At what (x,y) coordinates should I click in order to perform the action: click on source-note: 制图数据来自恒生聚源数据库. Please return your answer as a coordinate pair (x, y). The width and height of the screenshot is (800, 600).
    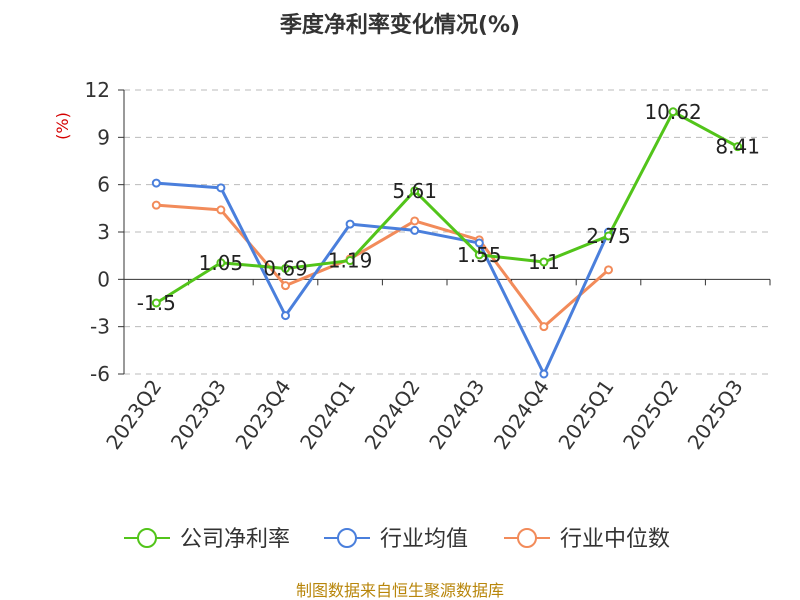
    Looking at the image, I should click on (400, 590).